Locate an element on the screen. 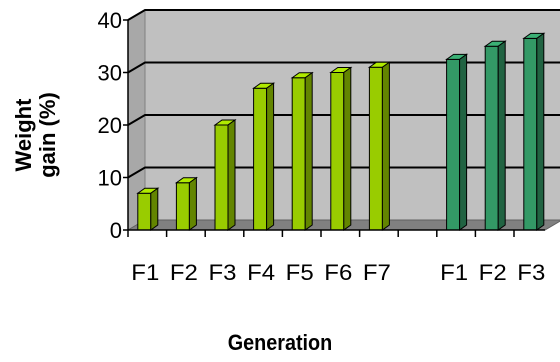 Image resolution: width=560 pixels, height=362 pixels. y-axis-label-line-1: Weight is located at coordinates (23, 135).